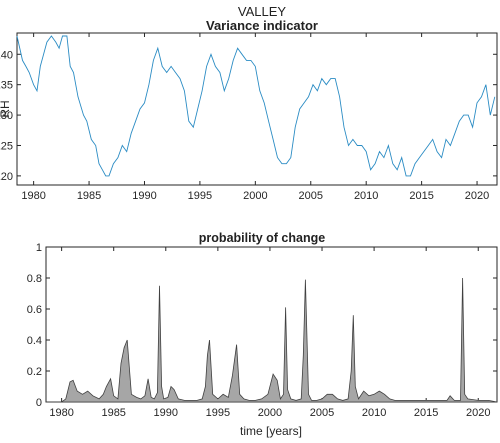 The width and height of the screenshot is (500, 443). Describe the element at coordinates (144, 196) in the screenshot. I see `variance-x-tick-label: 1990` at that location.